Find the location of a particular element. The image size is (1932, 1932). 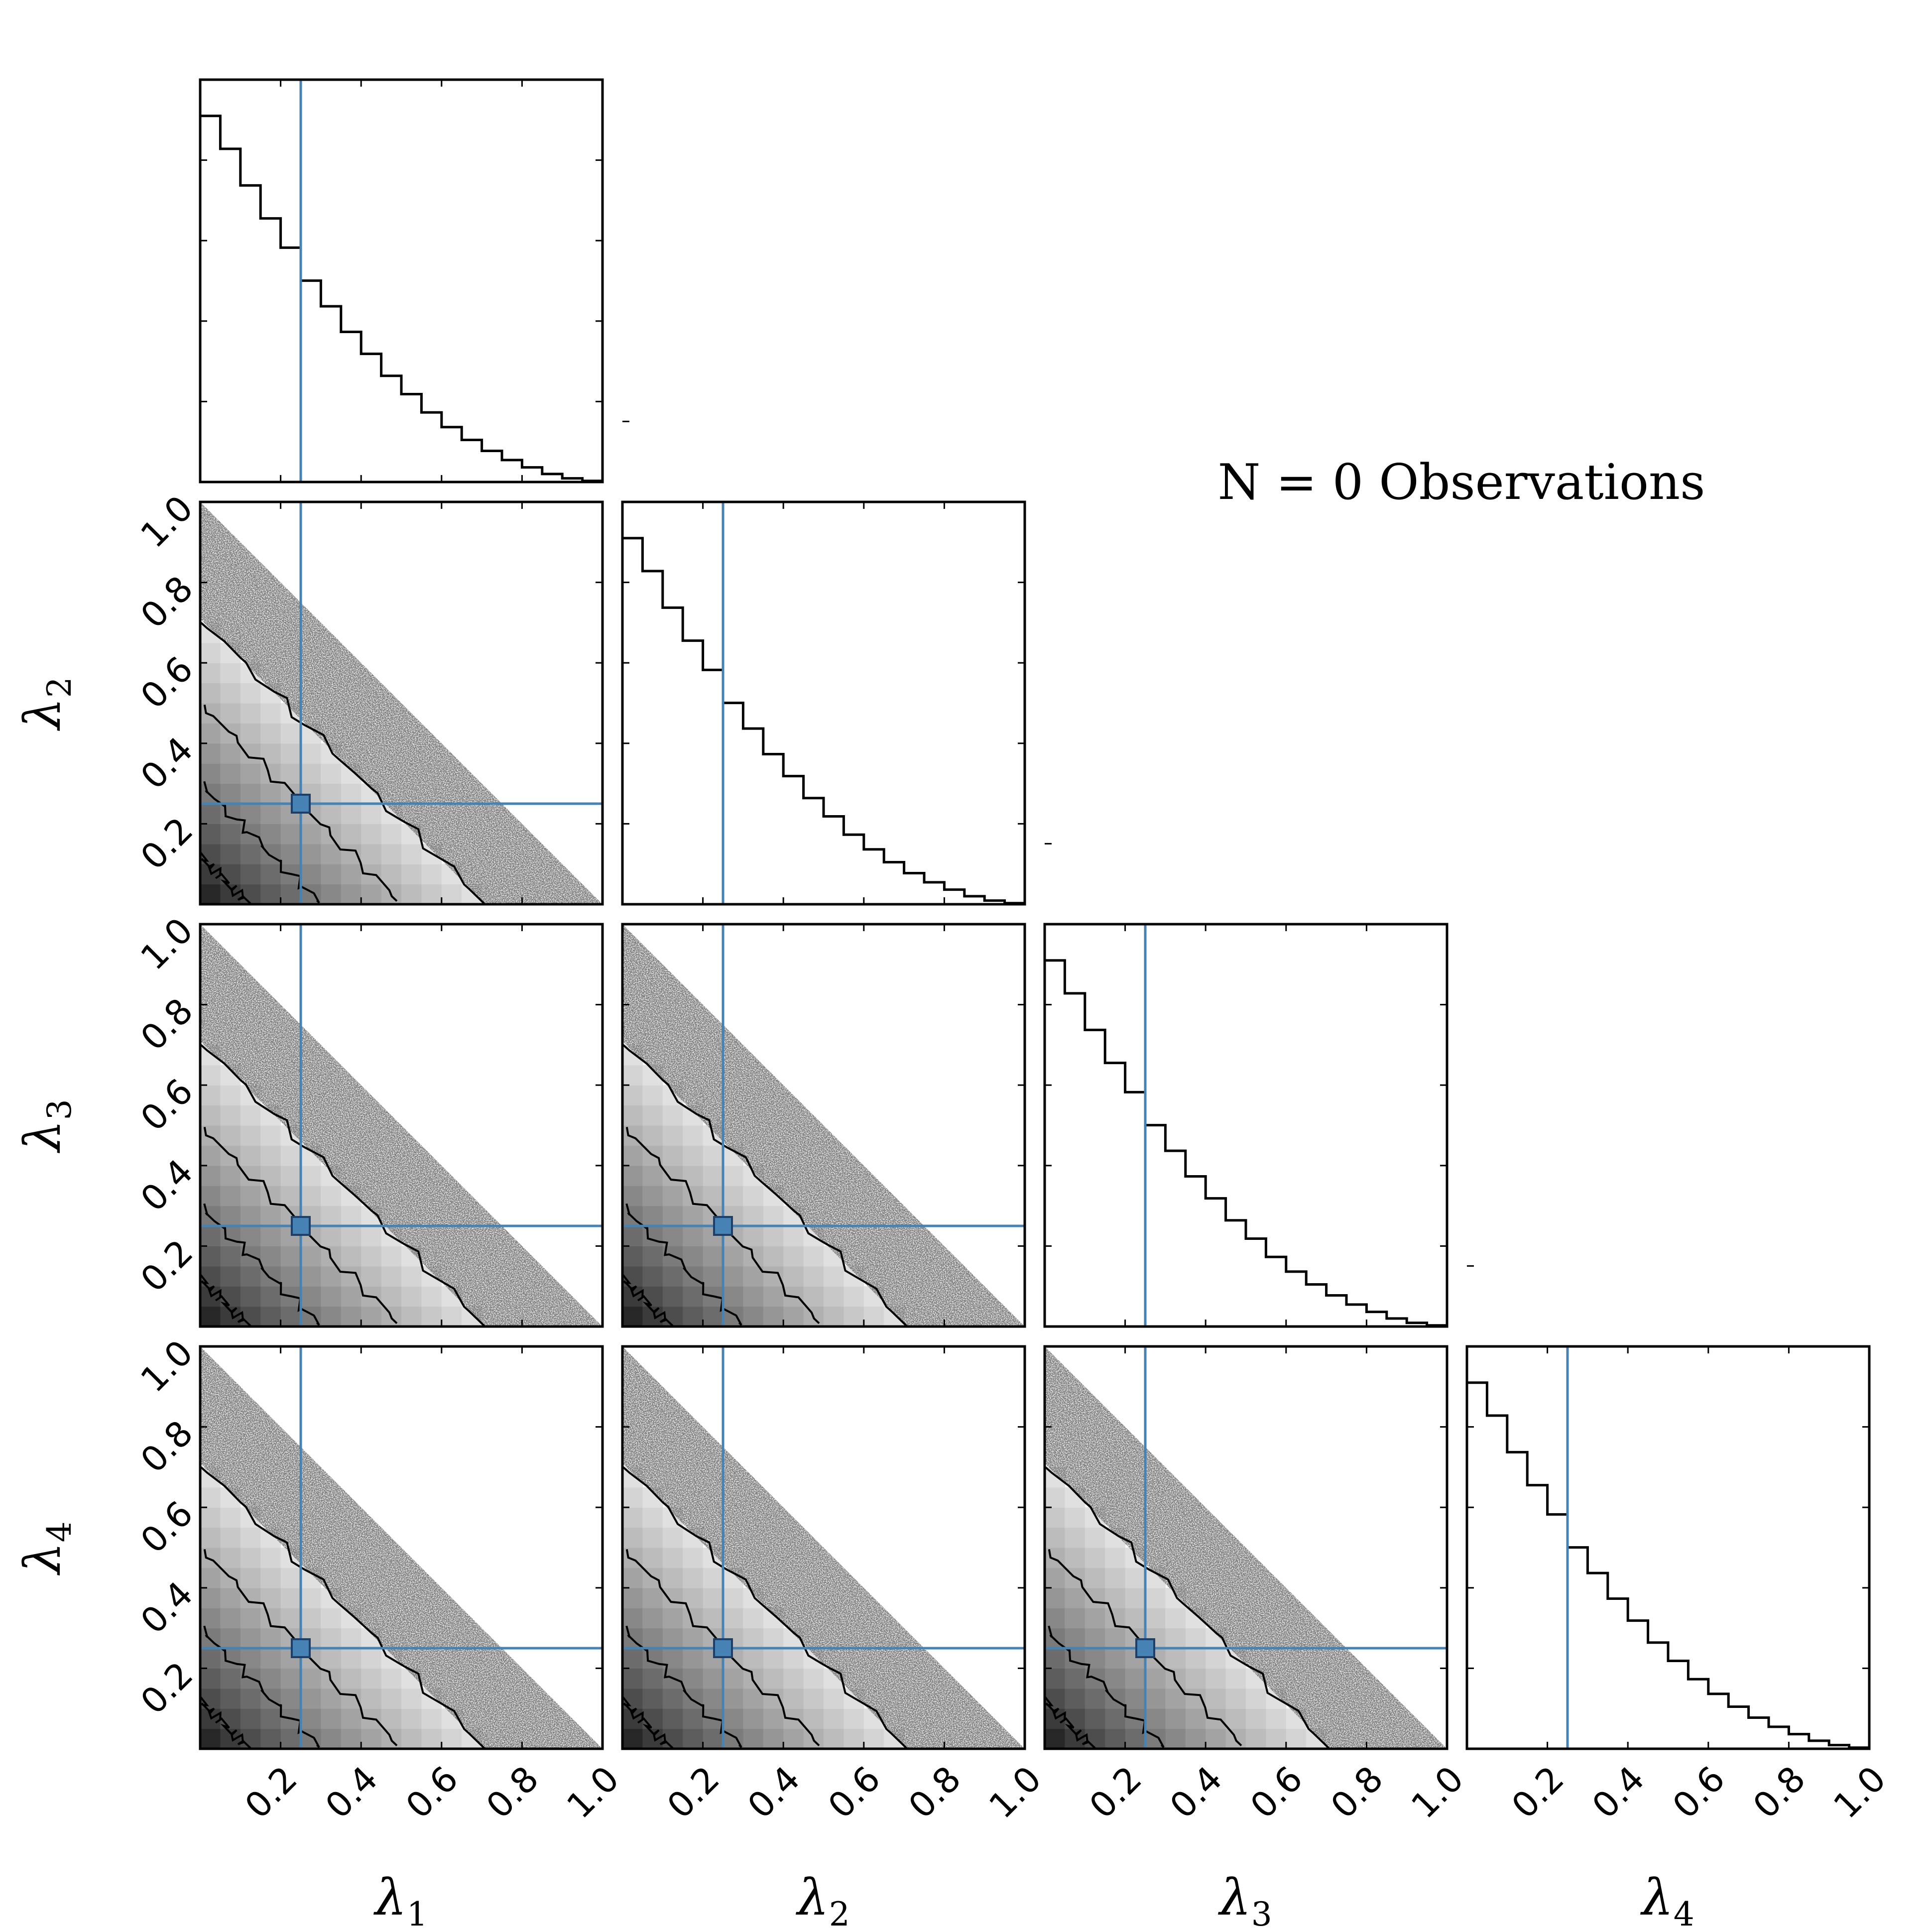

y-tick-label: 0.6 is located at coordinates (167, 1105).